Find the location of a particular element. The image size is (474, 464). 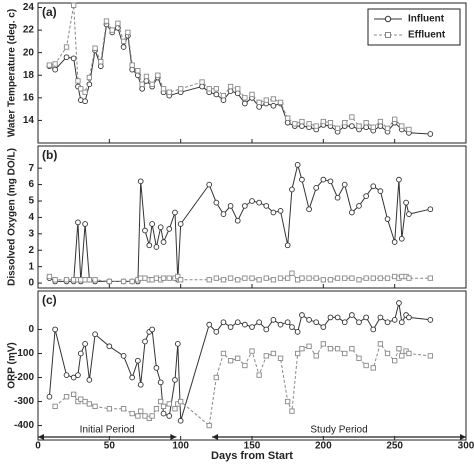

y-tick-label: -200 is located at coordinates (24, 377).